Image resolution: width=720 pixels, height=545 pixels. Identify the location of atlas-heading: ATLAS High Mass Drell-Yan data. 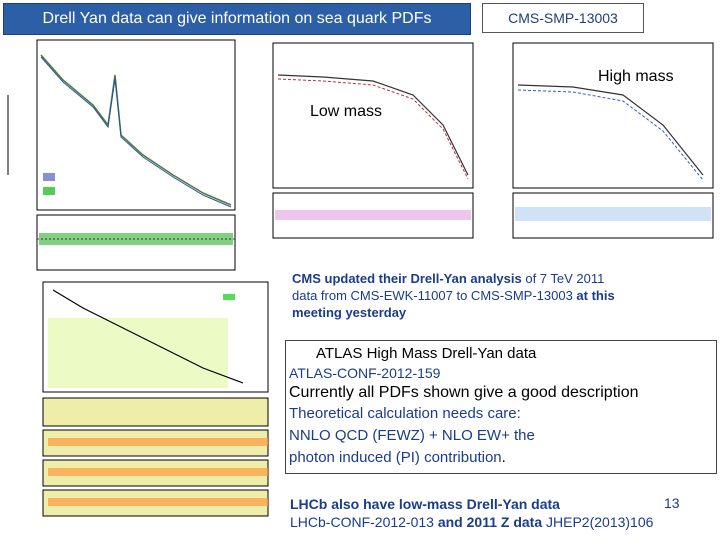
(426, 353).